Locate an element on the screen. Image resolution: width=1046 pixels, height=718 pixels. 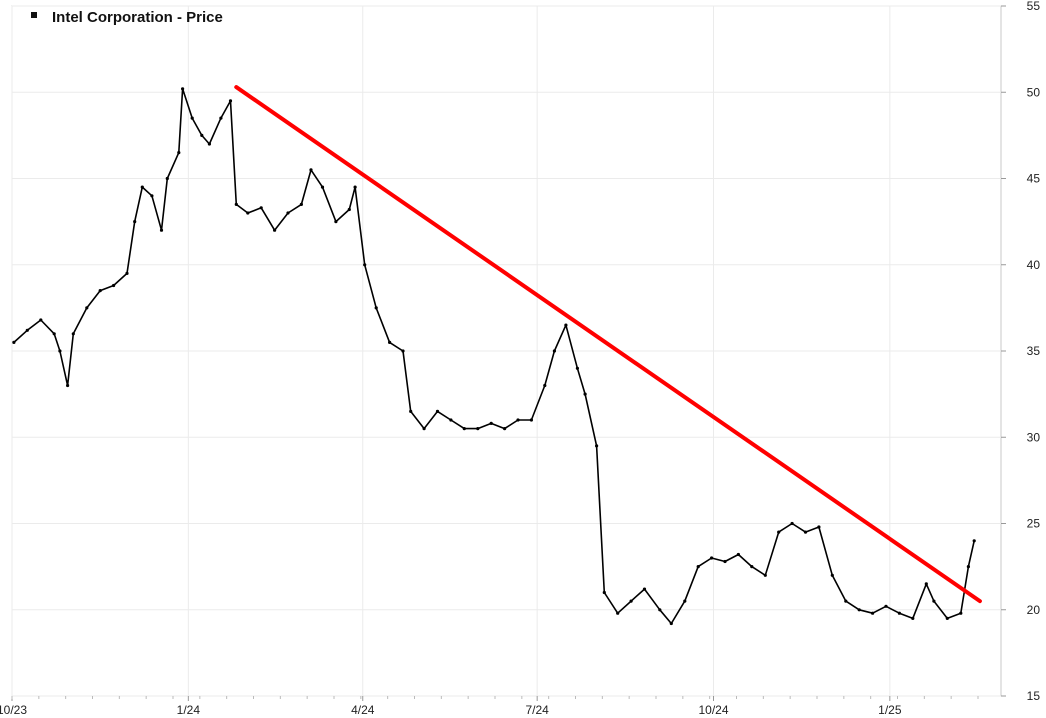
legend: Intel Corporation - Price is located at coordinates (127, 17).